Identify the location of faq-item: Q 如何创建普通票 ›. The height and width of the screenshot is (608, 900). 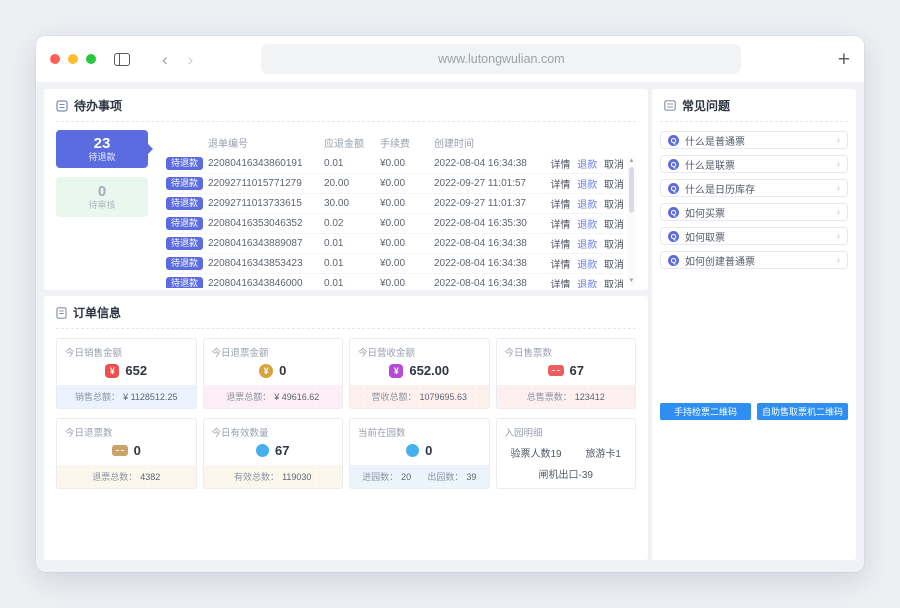
(754, 260).